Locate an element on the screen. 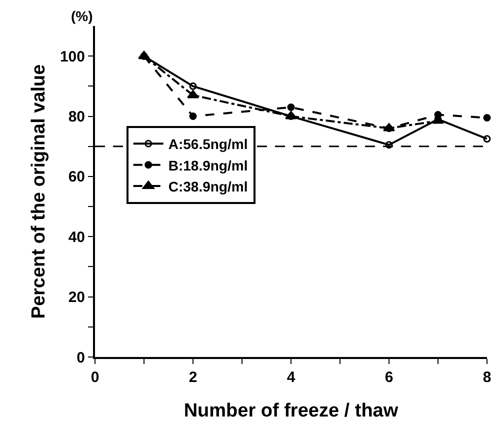  y-tick-label: 60 is located at coordinates (76, 177).